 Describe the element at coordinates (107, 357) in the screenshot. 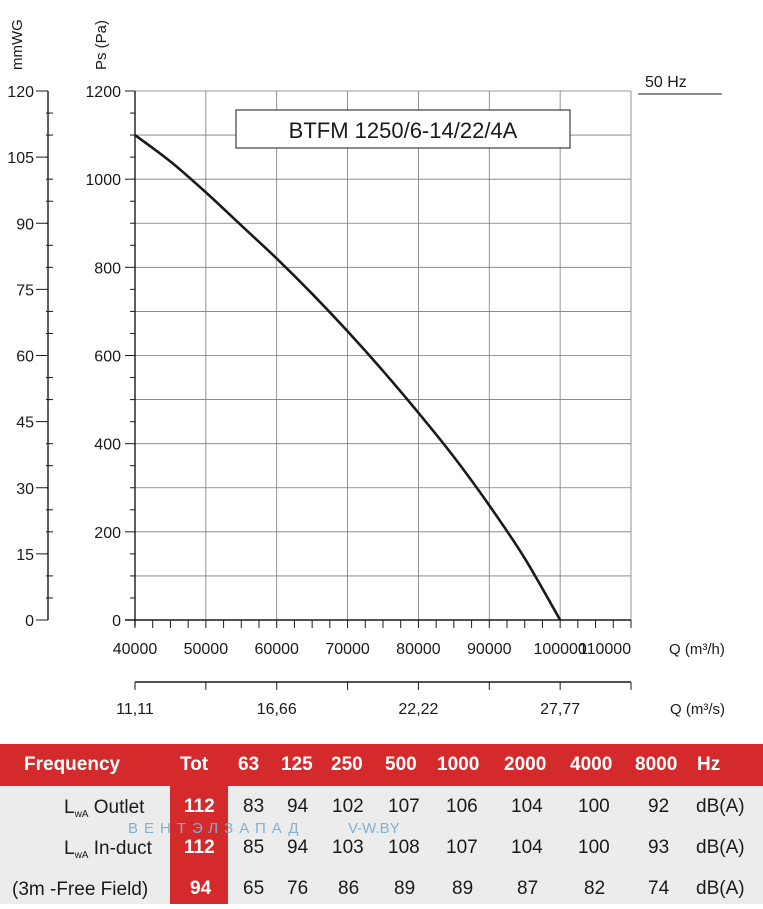

I see `y-tick-label: 600` at that location.